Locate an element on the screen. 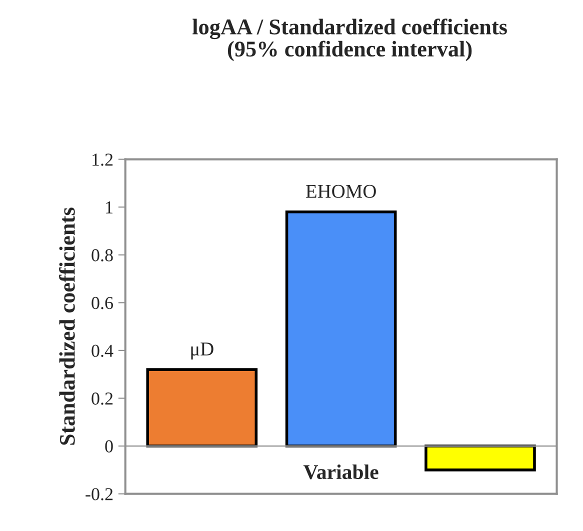 This screenshot has width=583, height=531. y-tick-label: 0 is located at coordinates (109, 446).